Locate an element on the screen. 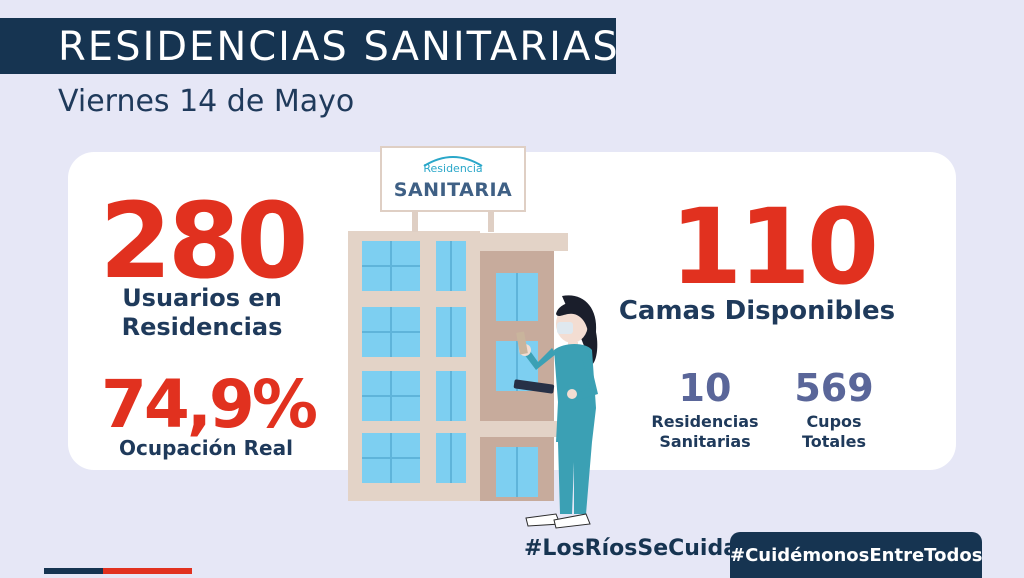 This screenshot has width=1024, height=578. camas-value: 110 is located at coordinates (774, 247).